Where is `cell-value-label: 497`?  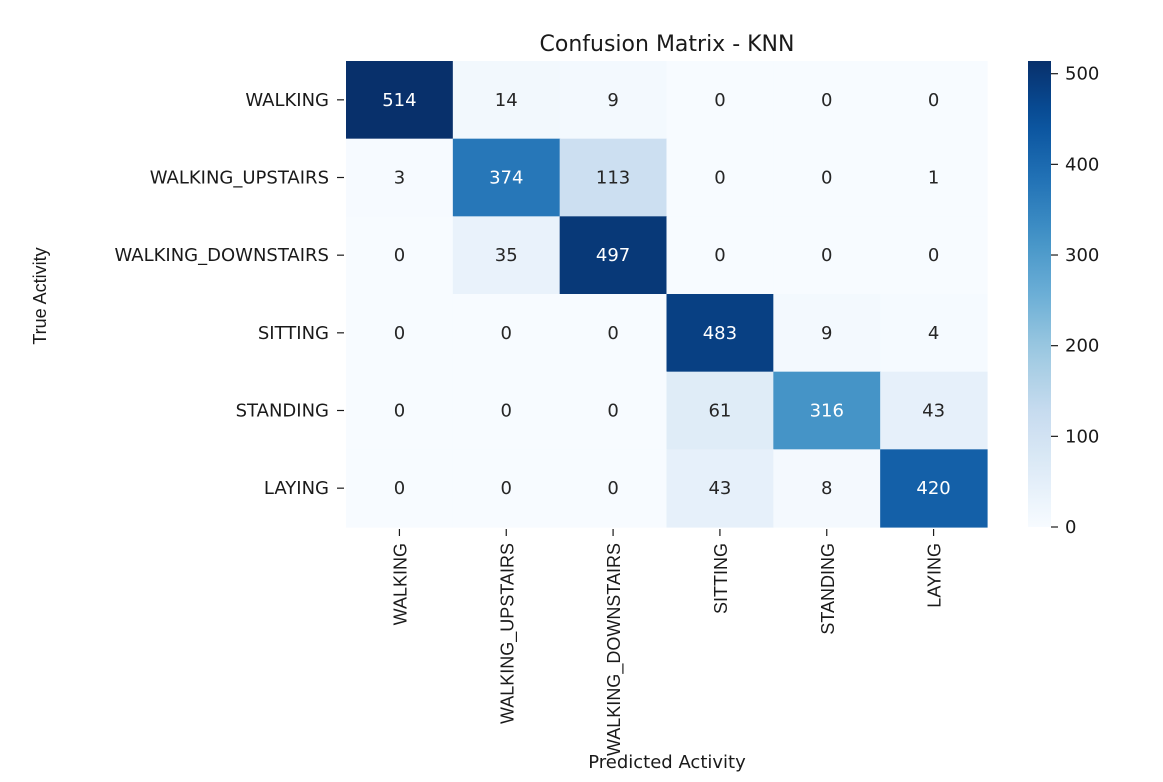
cell-value-label: 497 is located at coordinates (613, 255).